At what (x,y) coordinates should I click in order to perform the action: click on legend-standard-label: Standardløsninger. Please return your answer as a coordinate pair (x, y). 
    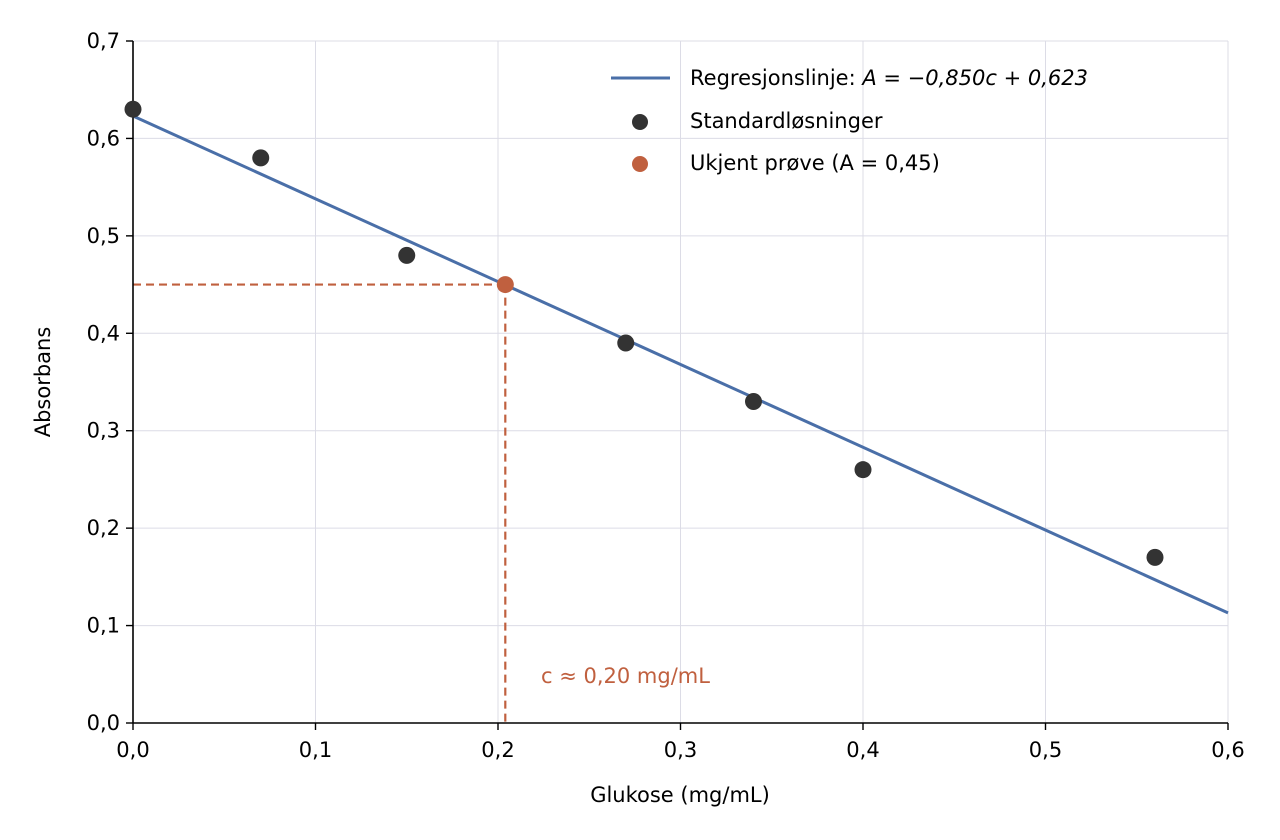
    Looking at the image, I should click on (786, 121).